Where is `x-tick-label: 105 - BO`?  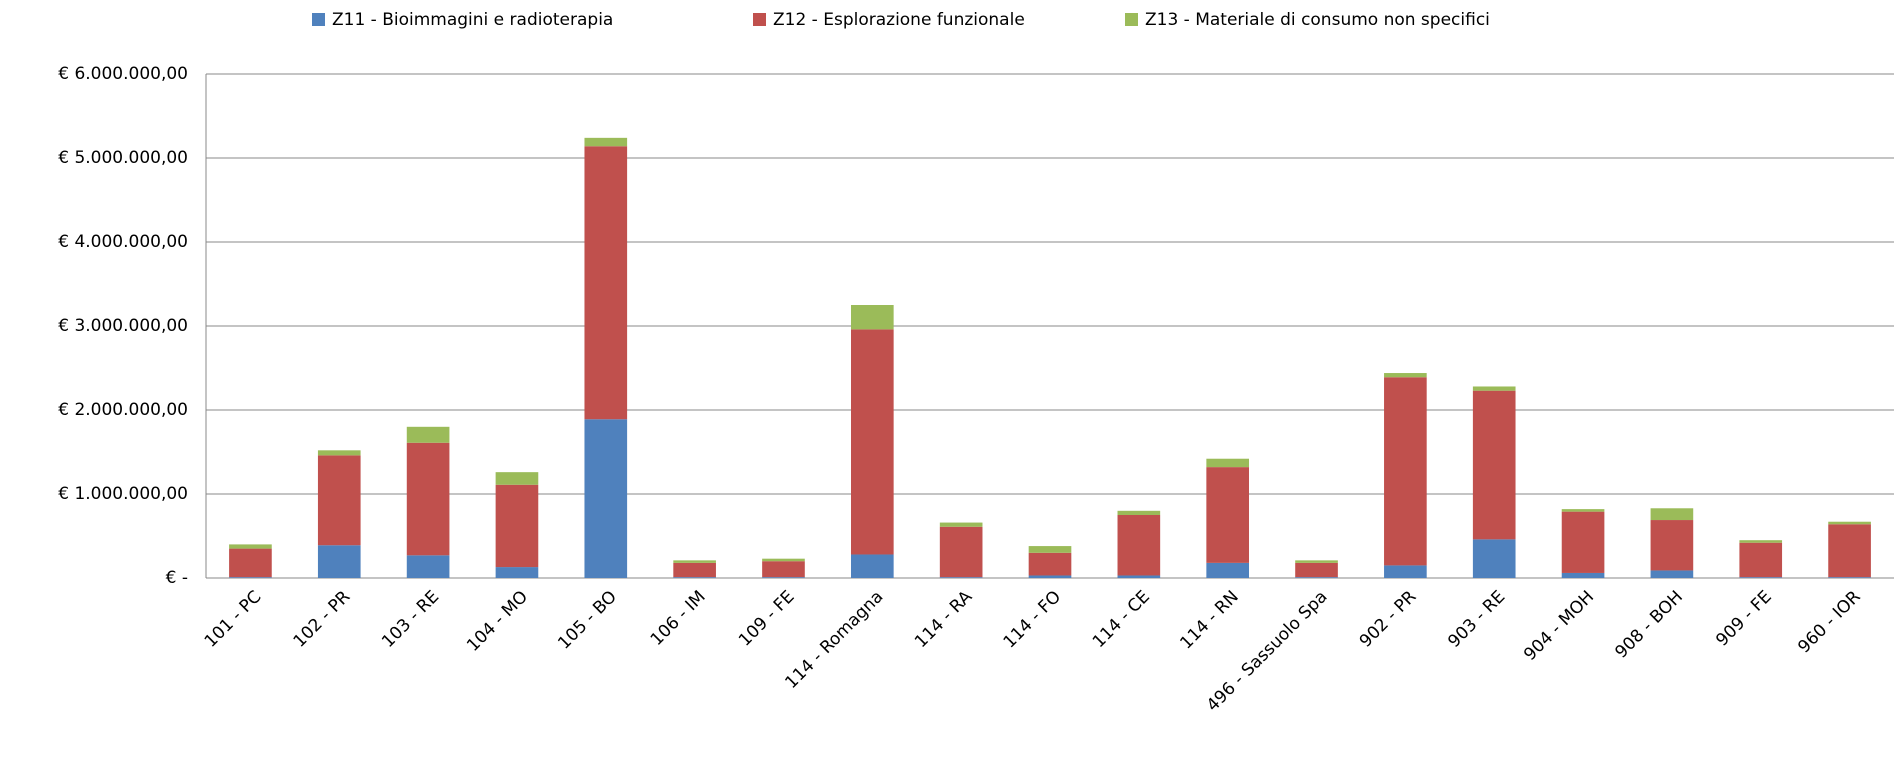
x-tick-label: 105 - BO is located at coordinates (587, 620).